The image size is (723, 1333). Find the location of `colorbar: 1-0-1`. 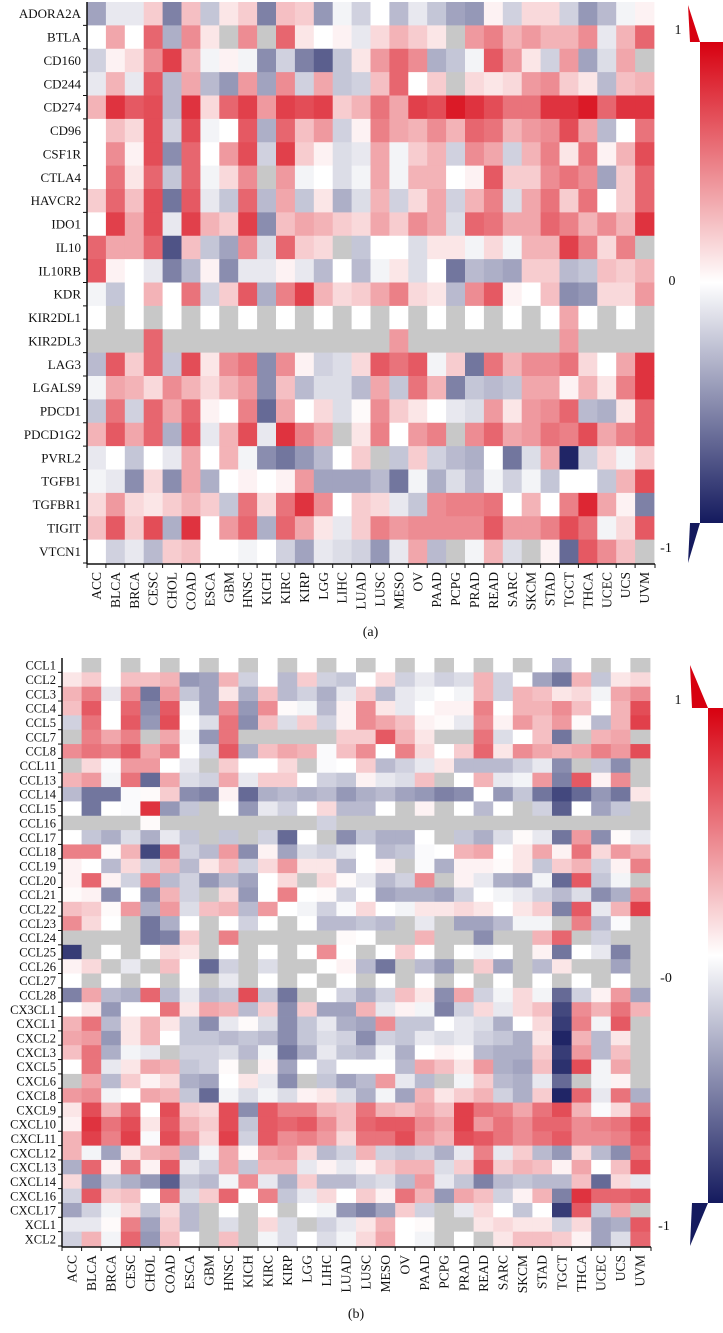

colorbar: 1-0-1 is located at coordinates (690, 955).